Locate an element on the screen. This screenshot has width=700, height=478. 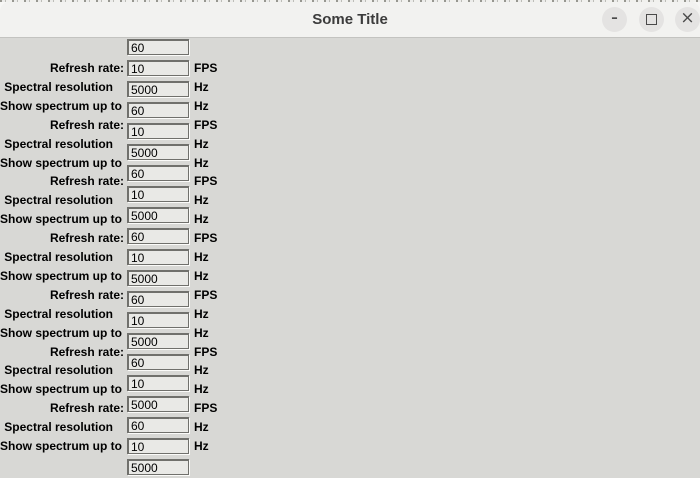
minimize-button: – is located at coordinates (614, 19).